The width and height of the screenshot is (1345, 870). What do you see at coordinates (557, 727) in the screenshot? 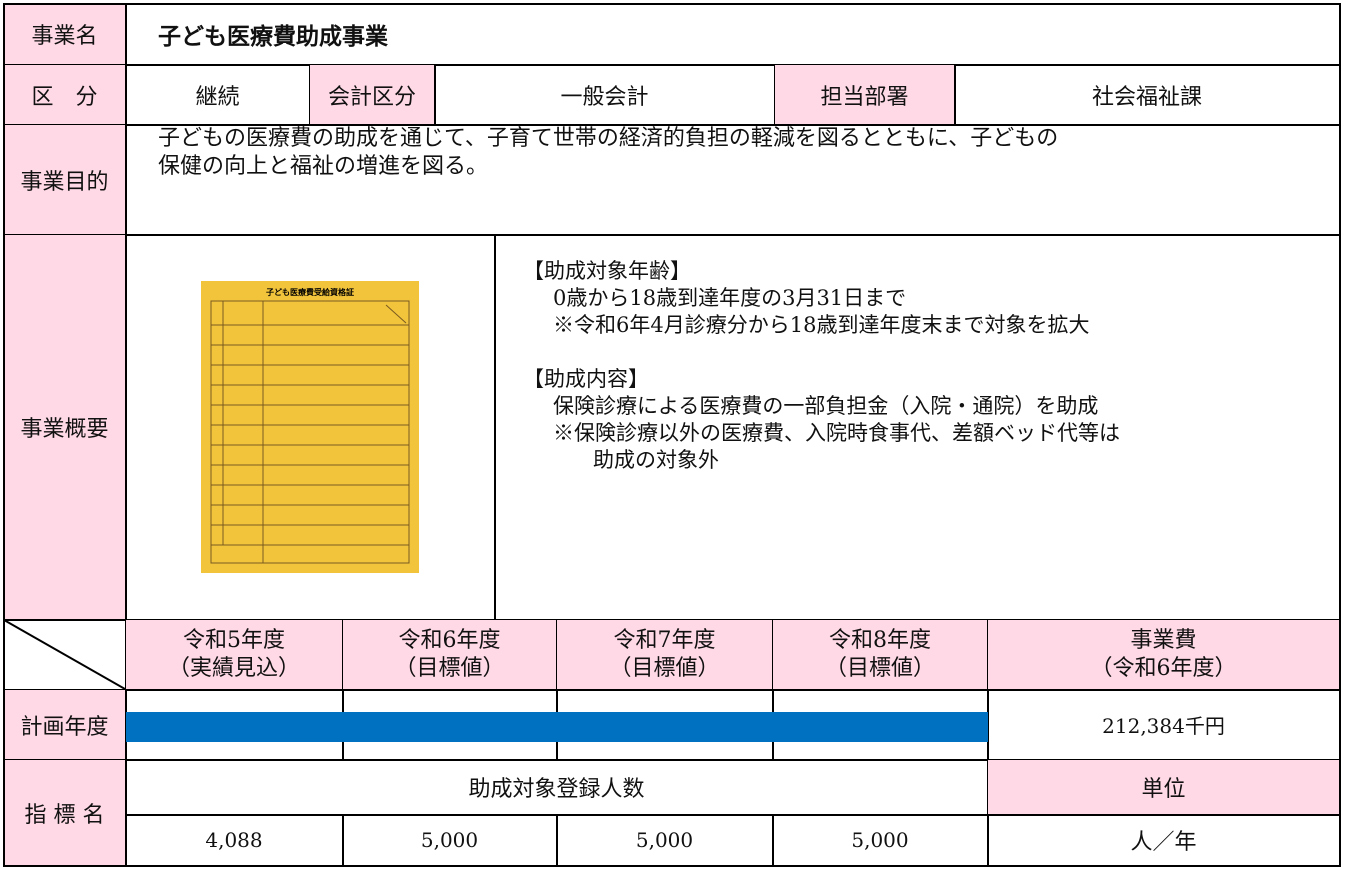
I see `plan-bar` at bounding box center [557, 727].